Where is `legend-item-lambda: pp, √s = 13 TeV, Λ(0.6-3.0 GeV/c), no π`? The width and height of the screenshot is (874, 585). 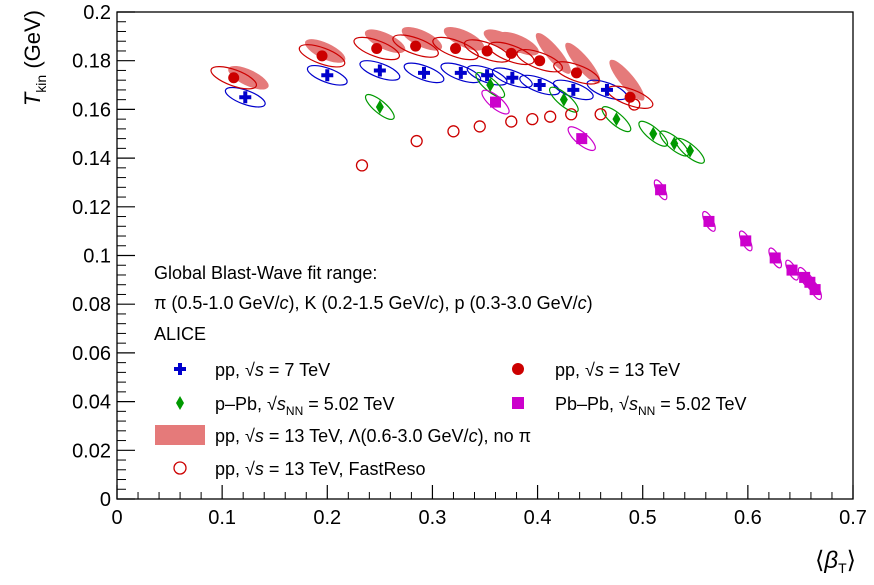
legend-item-lambda: pp, √s = 13 TeV, Λ(0.6-3.0 GeV/c), no π is located at coordinates (343, 435).